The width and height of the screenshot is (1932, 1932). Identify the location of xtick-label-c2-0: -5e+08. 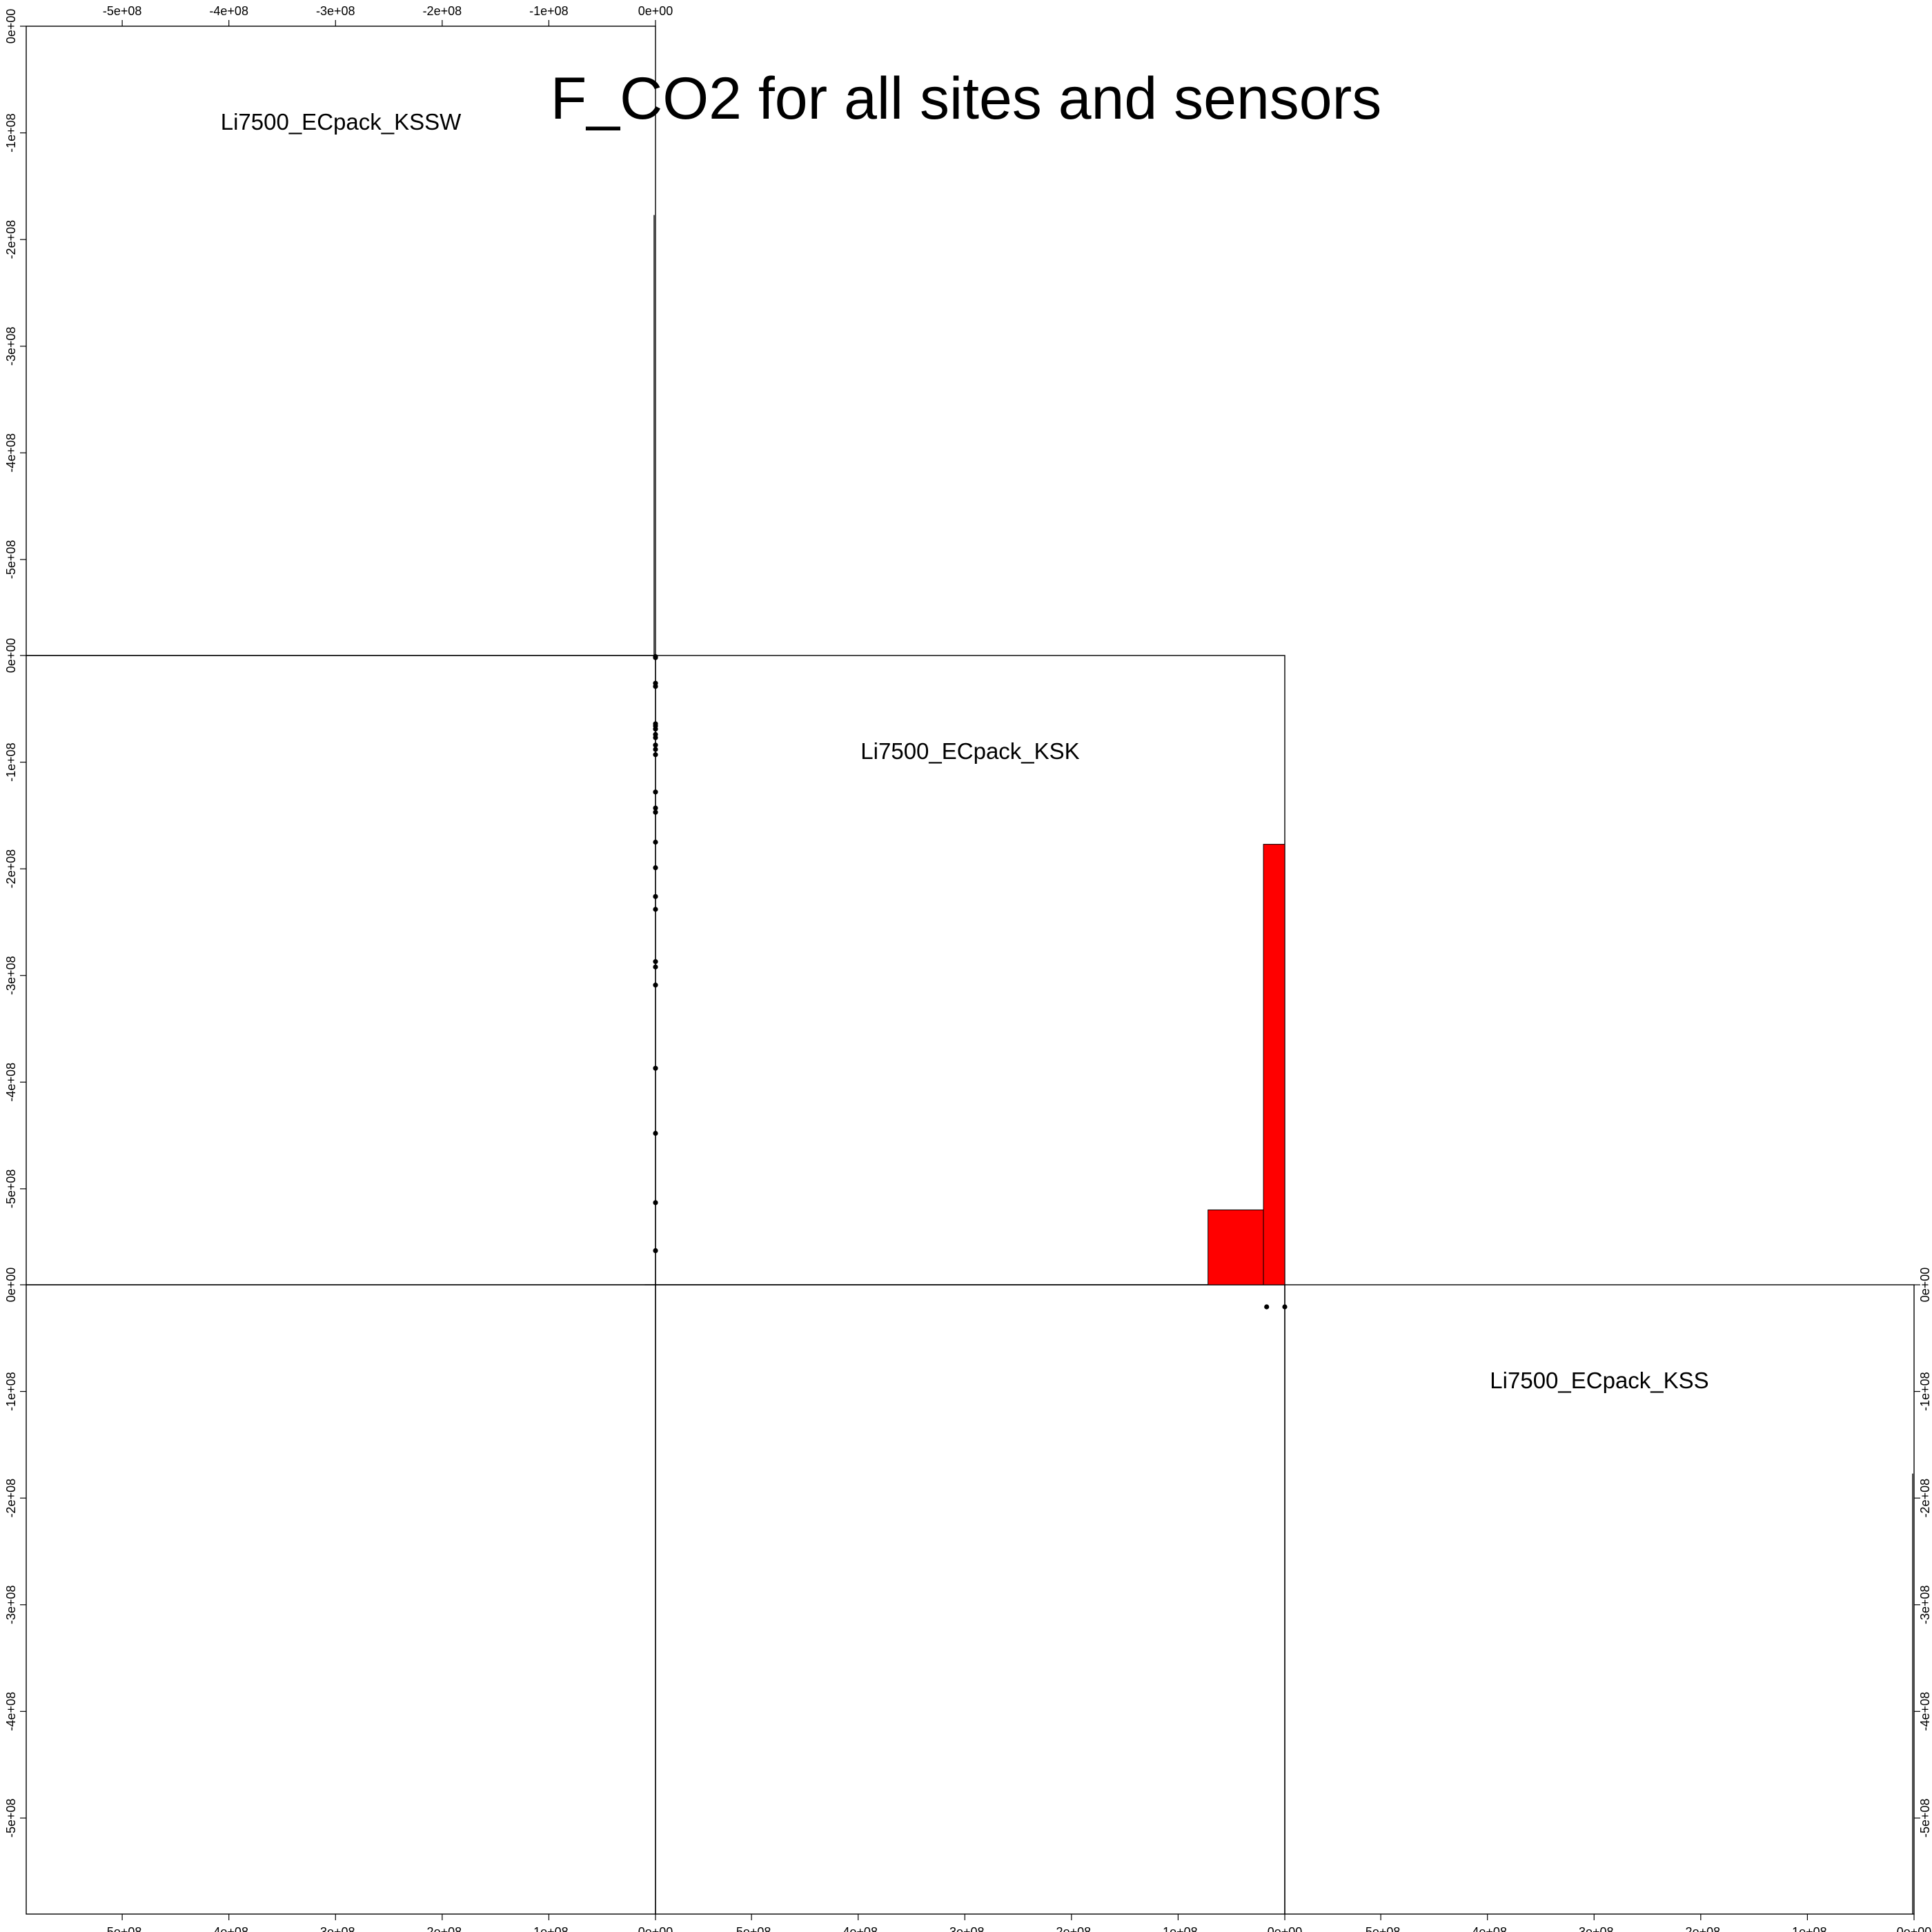
(751, 1928).